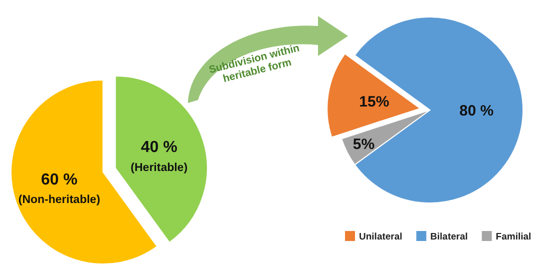 The image size is (550, 280). Describe the element at coordinates (374, 101) in the screenshot. I see `data-label: 15%` at that location.